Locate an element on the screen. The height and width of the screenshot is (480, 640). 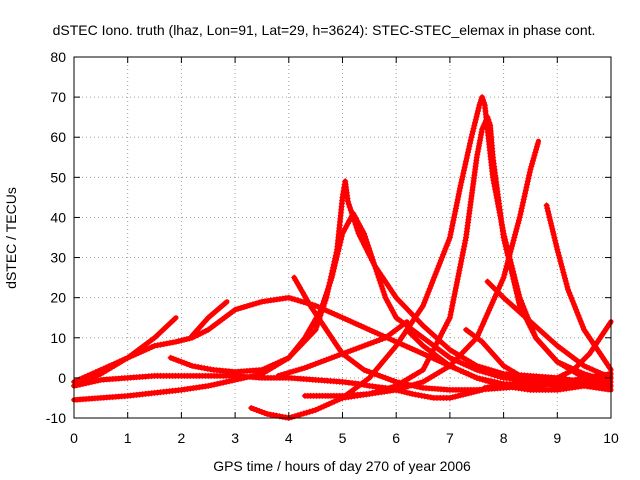
y-tick-label: 40 is located at coordinates (58, 217).